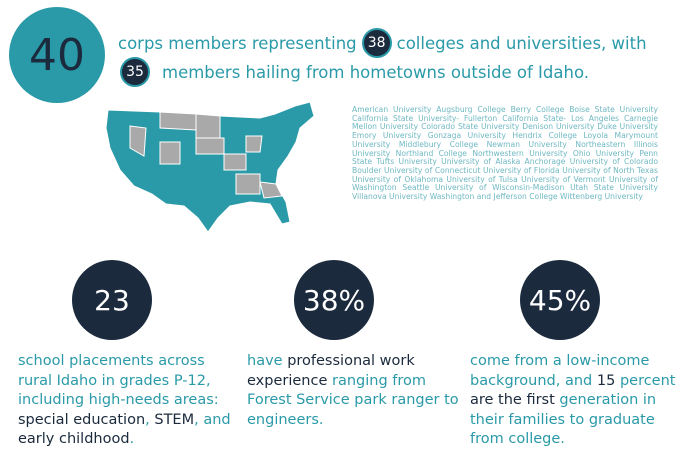 The width and height of the screenshot is (690, 460). I want to click on stat-number: 45%, so click(560, 300).